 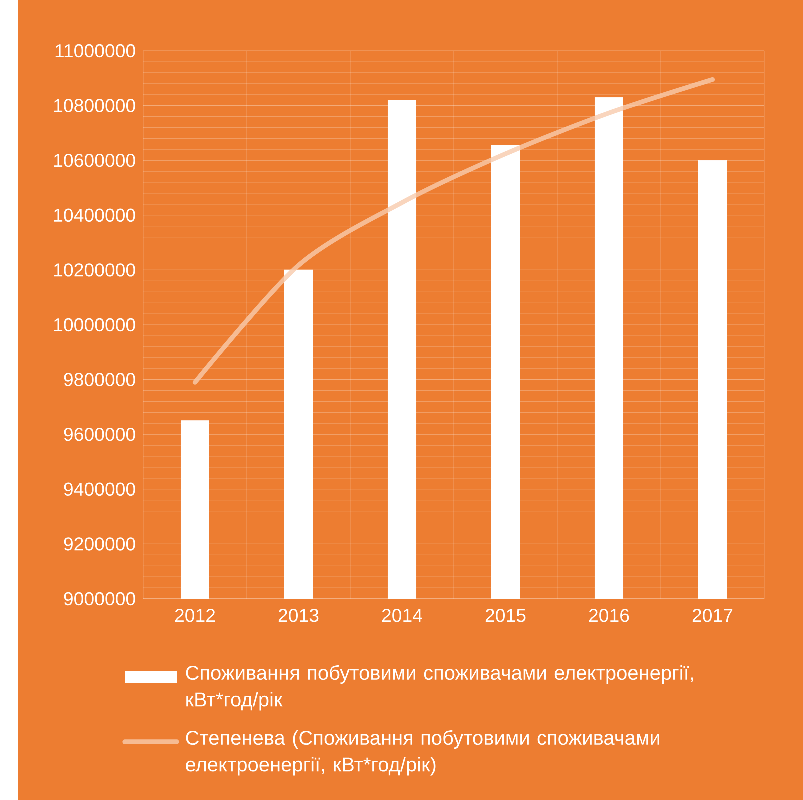 What do you see at coordinates (95, 215) in the screenshot?
I see `y-tick-label: 10400000` at bounding box center [95, 215].